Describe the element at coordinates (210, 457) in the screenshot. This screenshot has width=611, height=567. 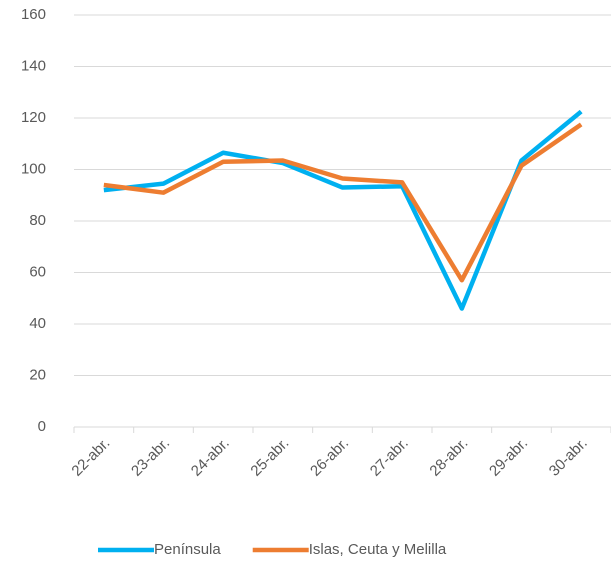
I see `x-tick-label: 24-abr.` at that location.